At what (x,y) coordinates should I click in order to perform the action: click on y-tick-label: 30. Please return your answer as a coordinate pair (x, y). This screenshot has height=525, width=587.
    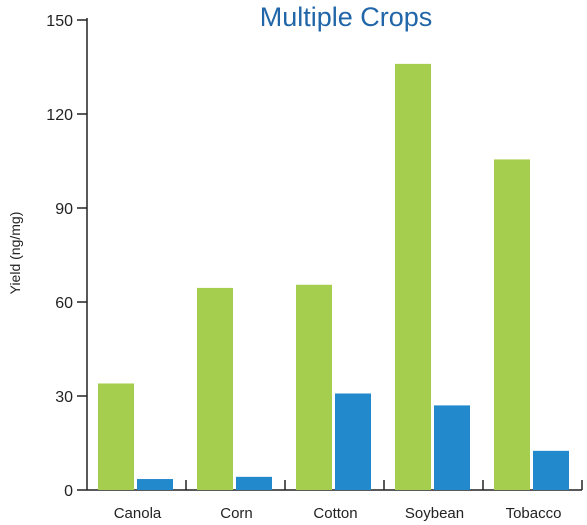
    Looking at the image, I should click on (64, 397).